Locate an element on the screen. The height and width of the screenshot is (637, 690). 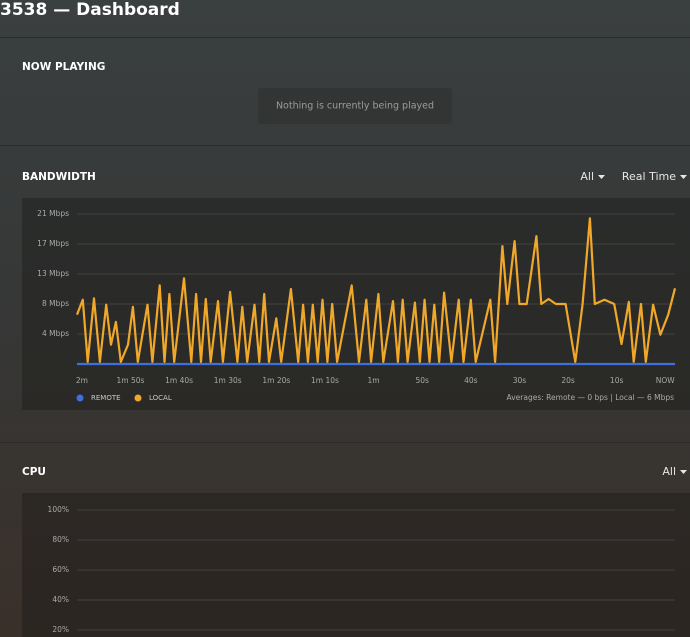
x-tick-label: 40s is located at coordinates (471, 380).